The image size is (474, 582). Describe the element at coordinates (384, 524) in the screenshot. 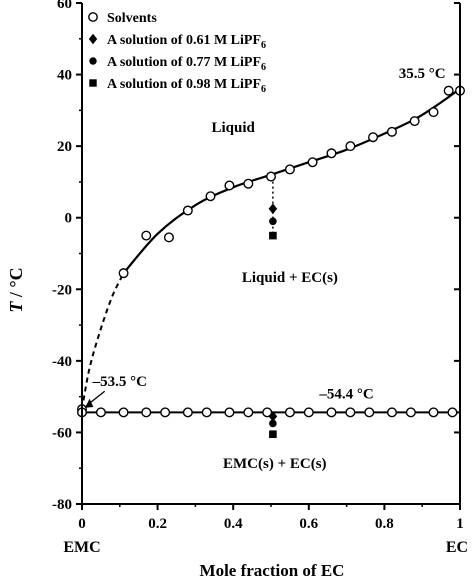

I see `x-tick-label: 0.8` at that location.